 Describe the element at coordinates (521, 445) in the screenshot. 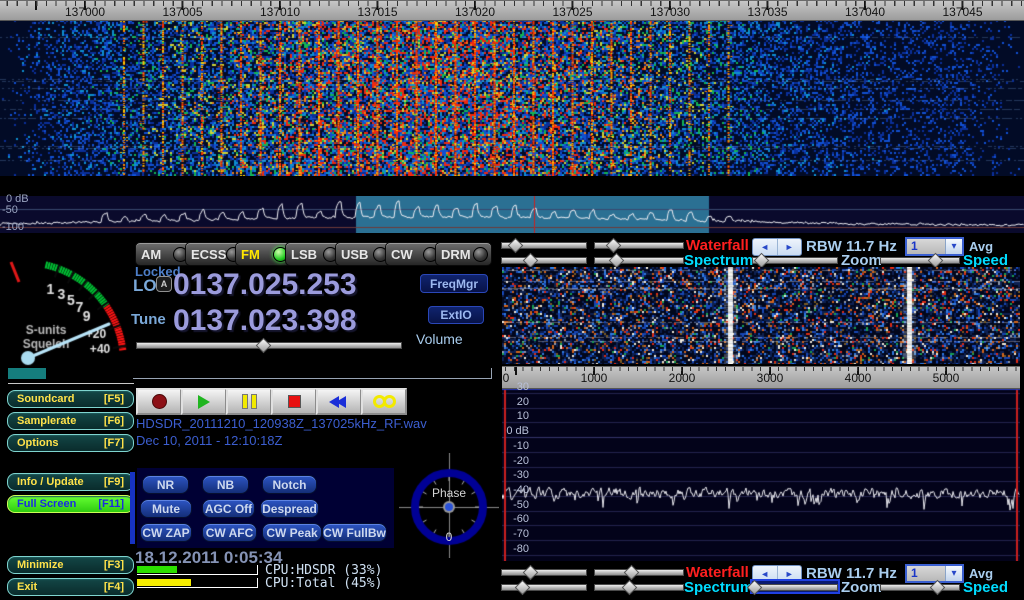

I see `audio-db-tick-label: -10` at that location.